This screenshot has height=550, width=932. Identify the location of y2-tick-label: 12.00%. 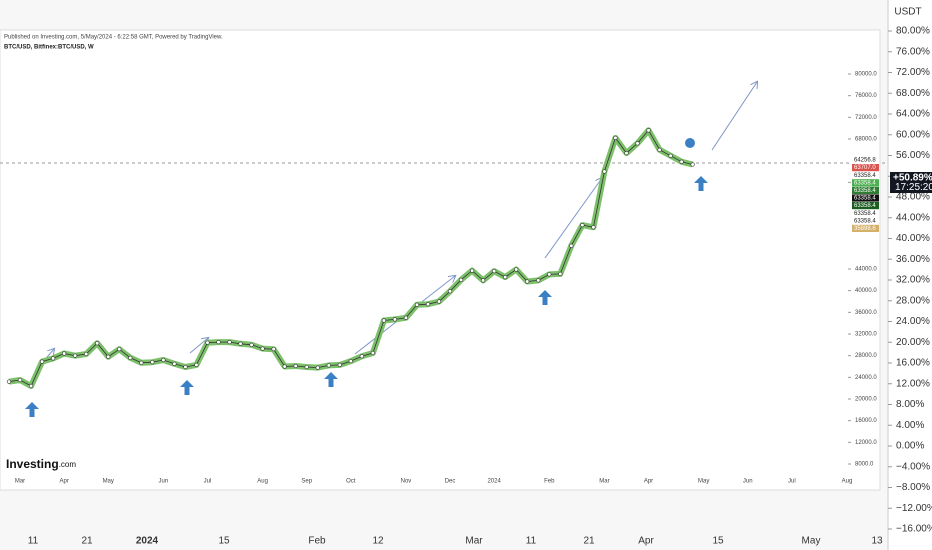
(913, 383).